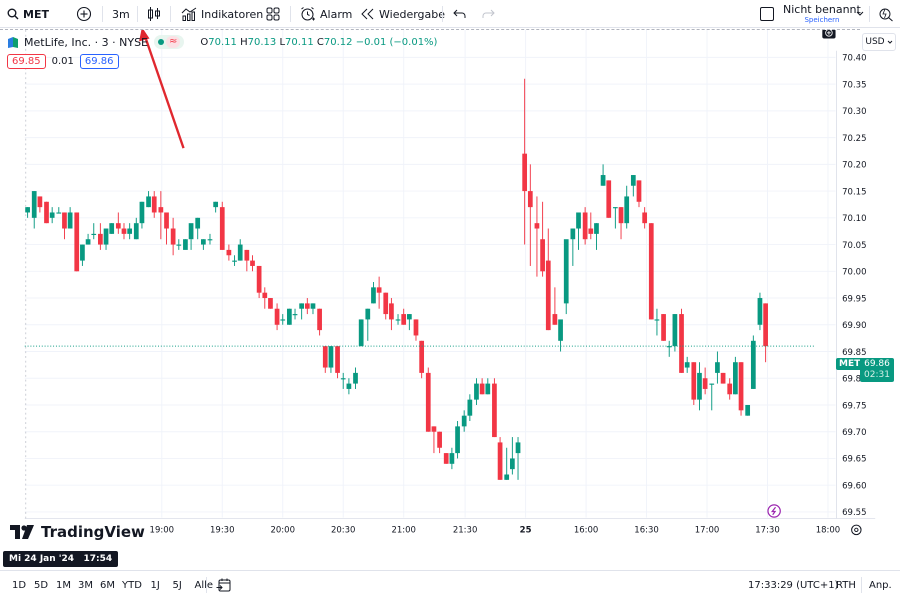  Describe the element at coordinates (222, 531) in the screenshot. I see `time-tick-label: 19:30` at that location.